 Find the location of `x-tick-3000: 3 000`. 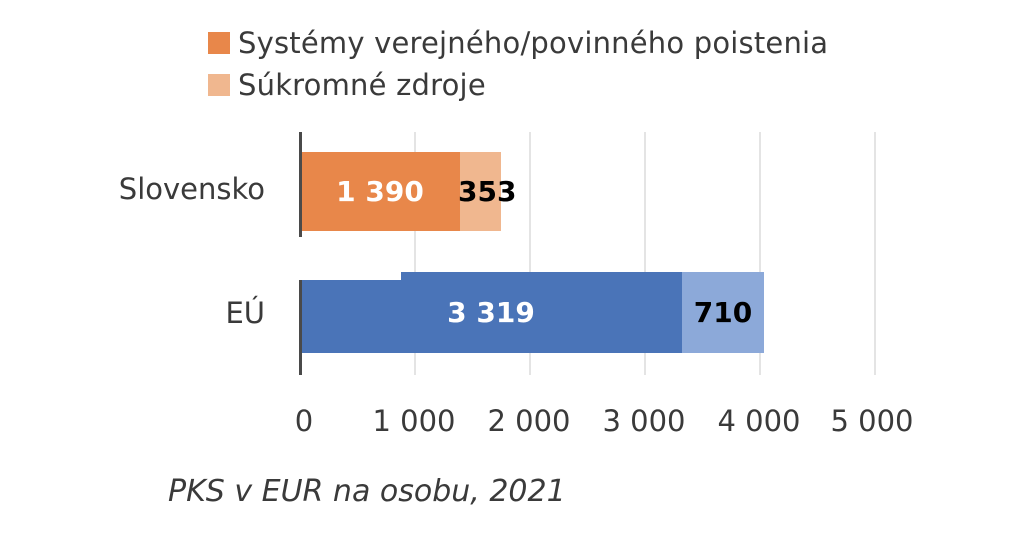

x-tick-3000: 3 000 is located at coordinates (644, 421).